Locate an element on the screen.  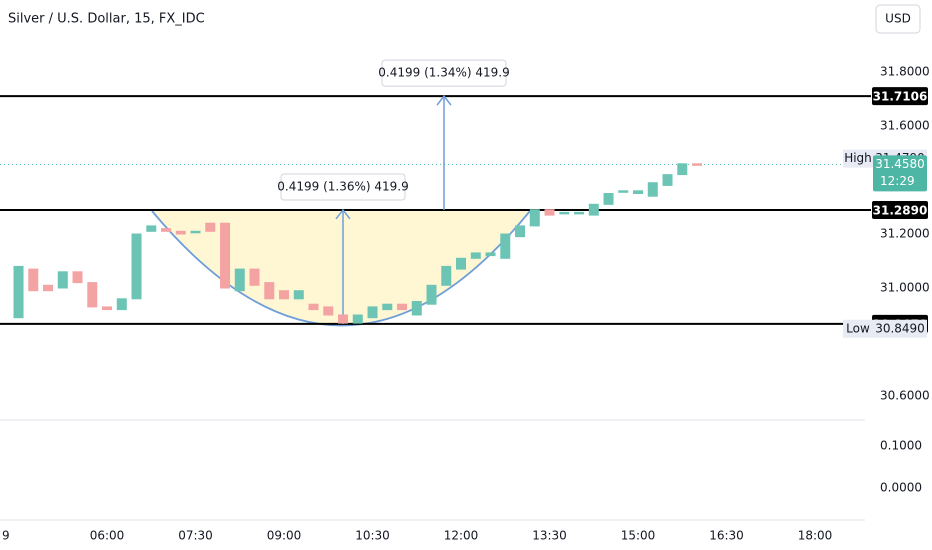
y-tick-label: 31.2000 is located at coordinates (905, 234).